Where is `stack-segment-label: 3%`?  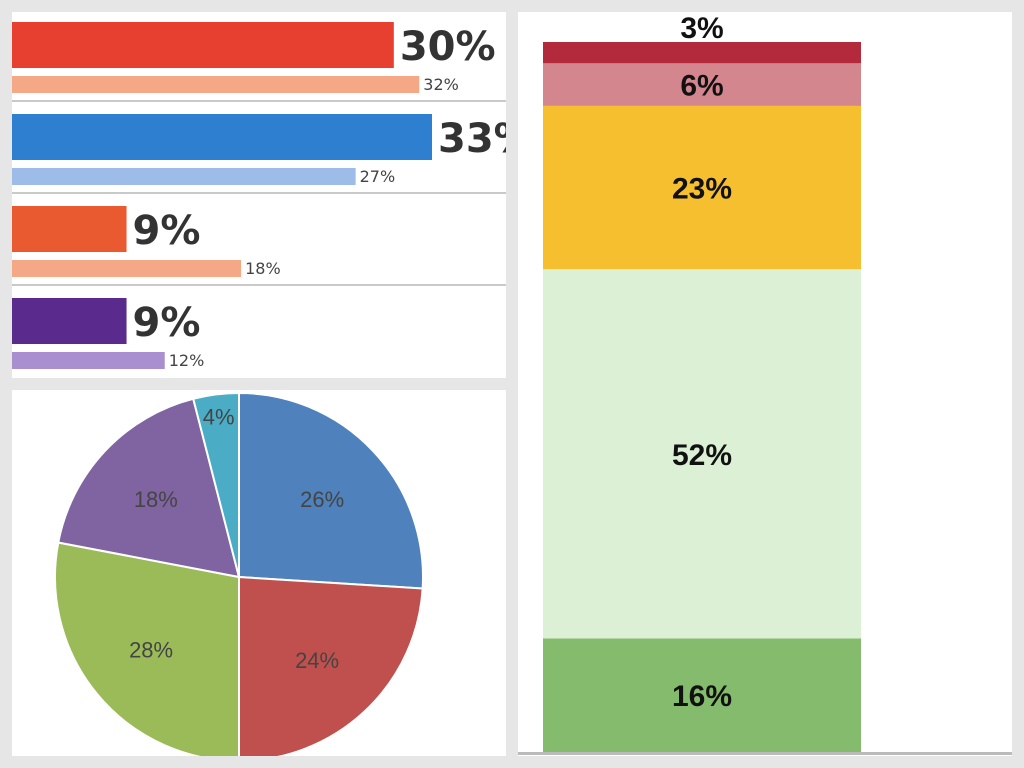
stack-segment-label: 3% is located at coordinates (701, 28).